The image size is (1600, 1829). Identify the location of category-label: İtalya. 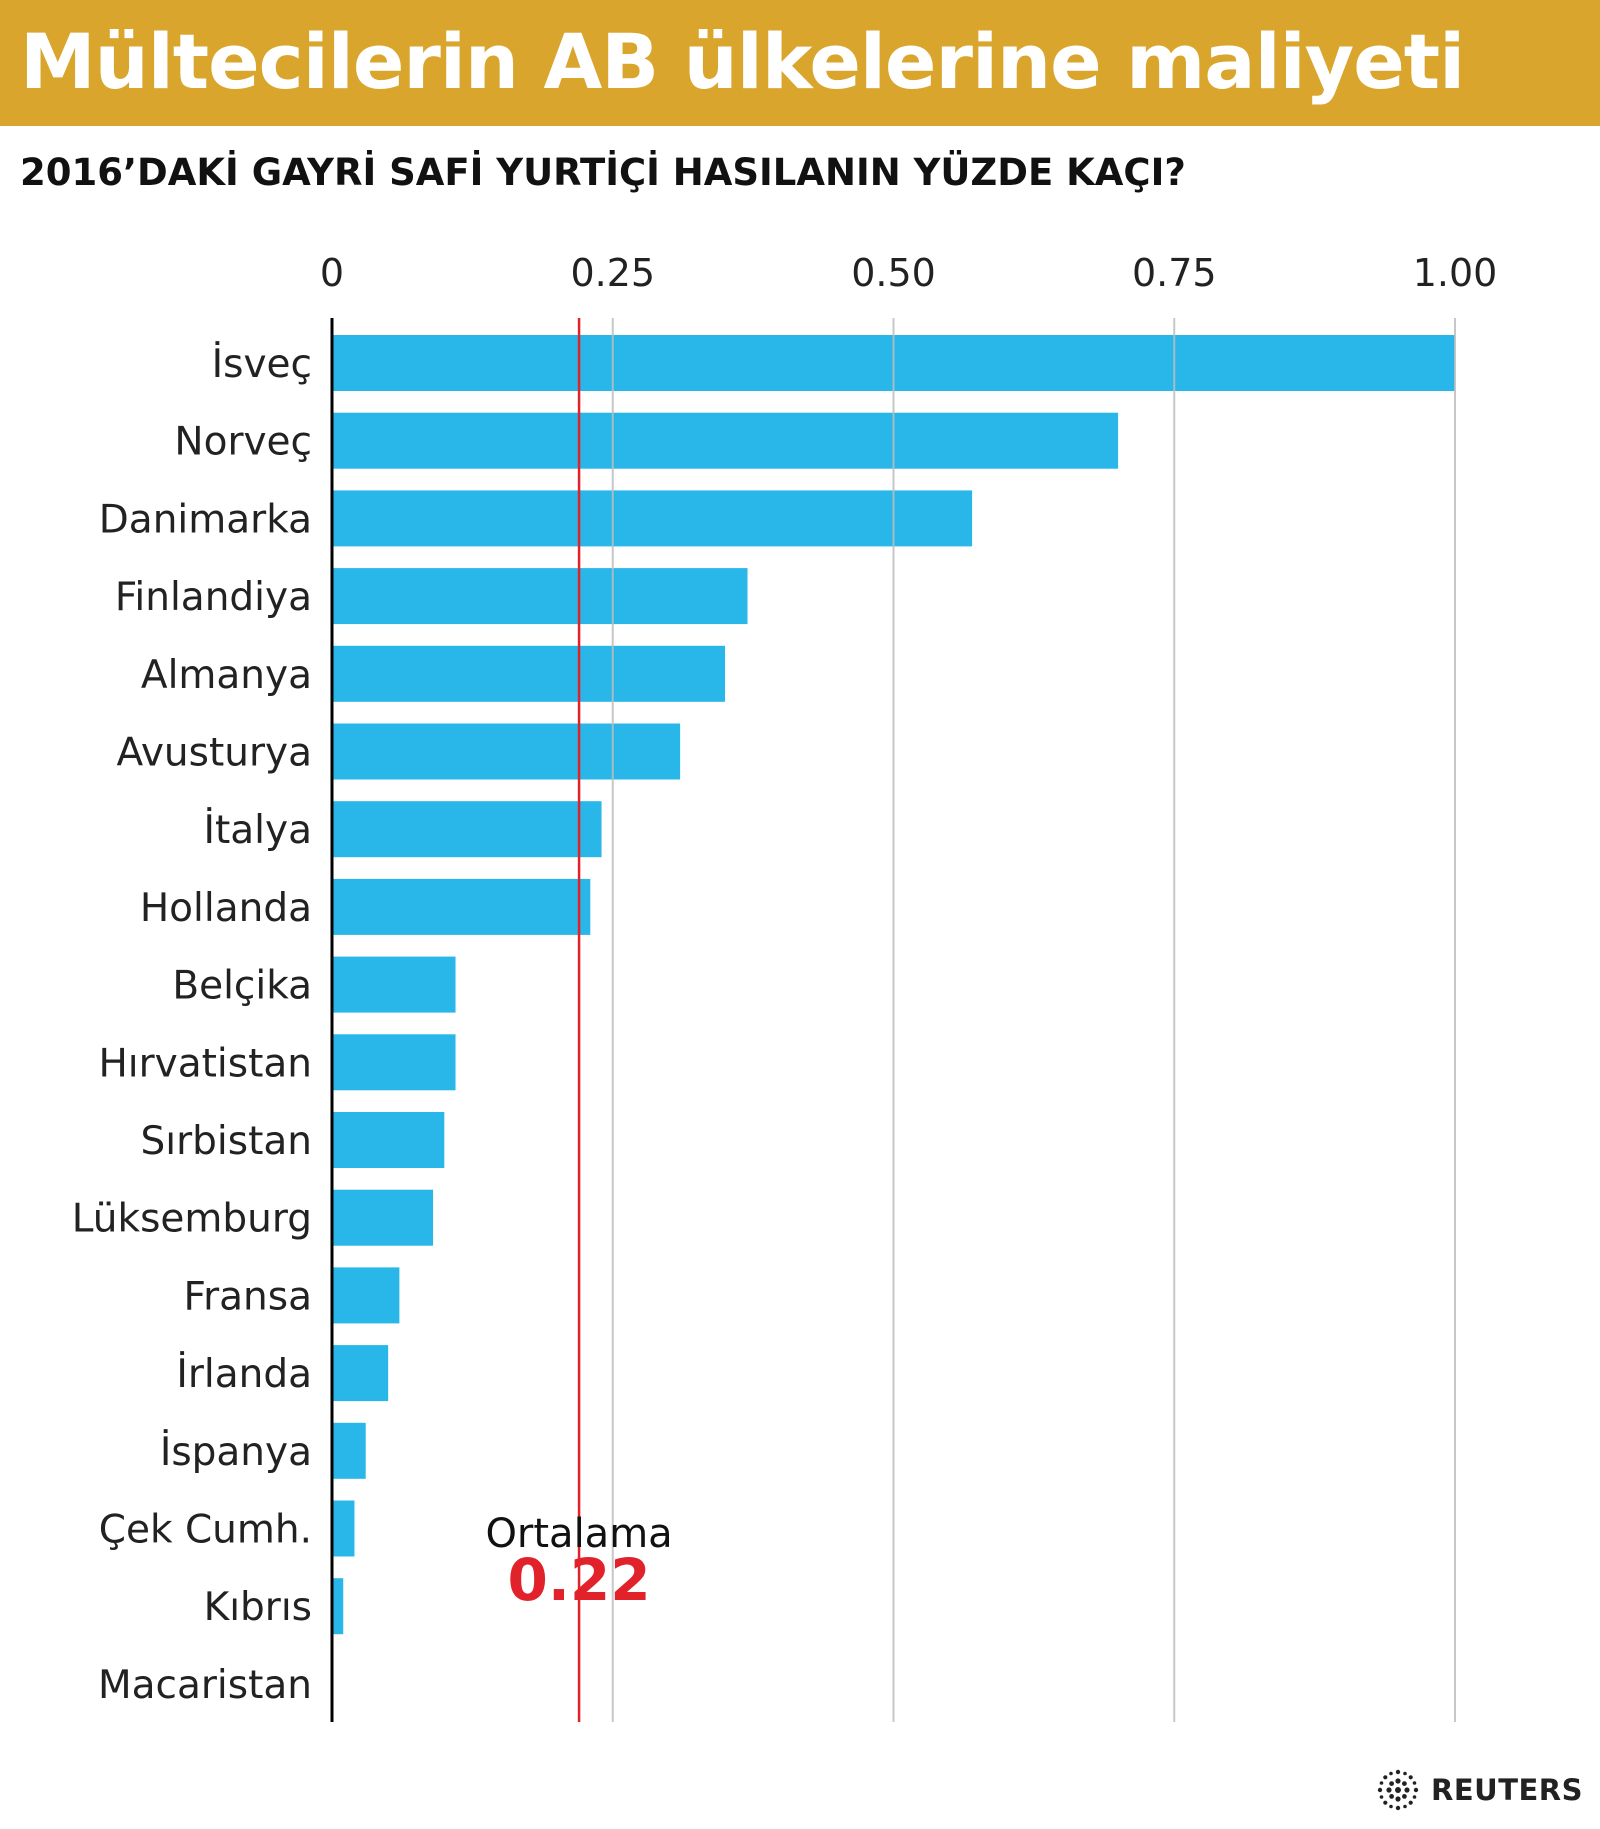
(257, 830).